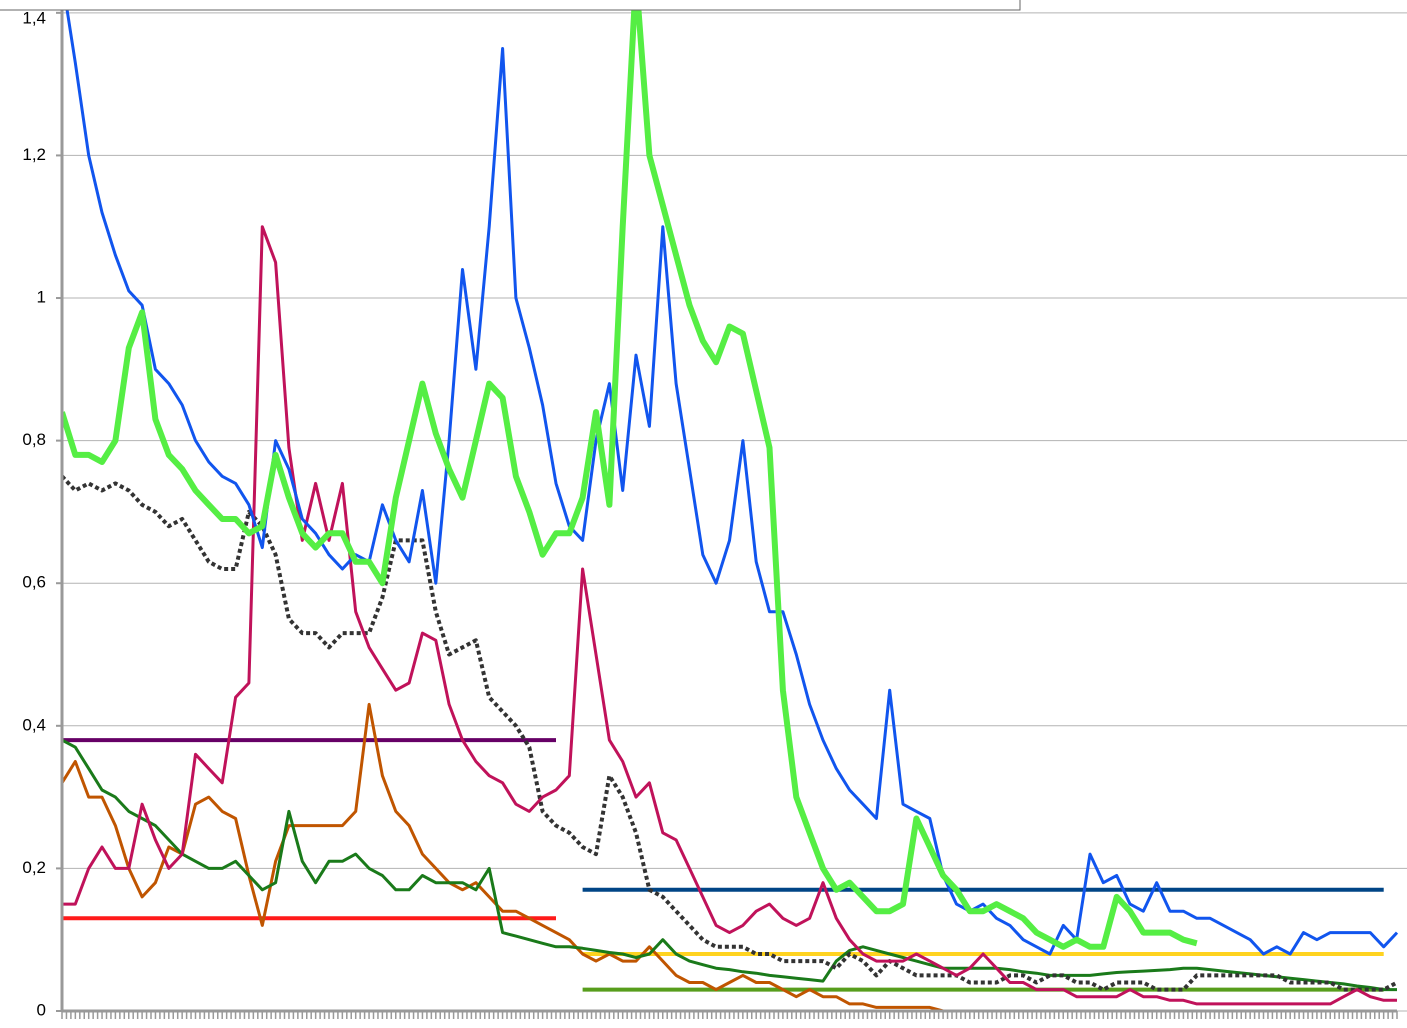 The height and width of the screenshot is (1028, 1407). What do you see at coordinates (34, 154) in the screenshot?
I see `y-tick-label: 1,2` at bounding box center [34, 154].